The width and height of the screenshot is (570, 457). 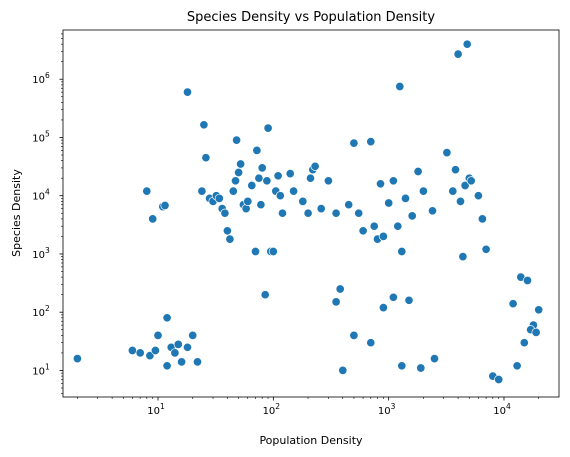 I want to click on y-tick-label: 10³, so click(x=41, y=253).